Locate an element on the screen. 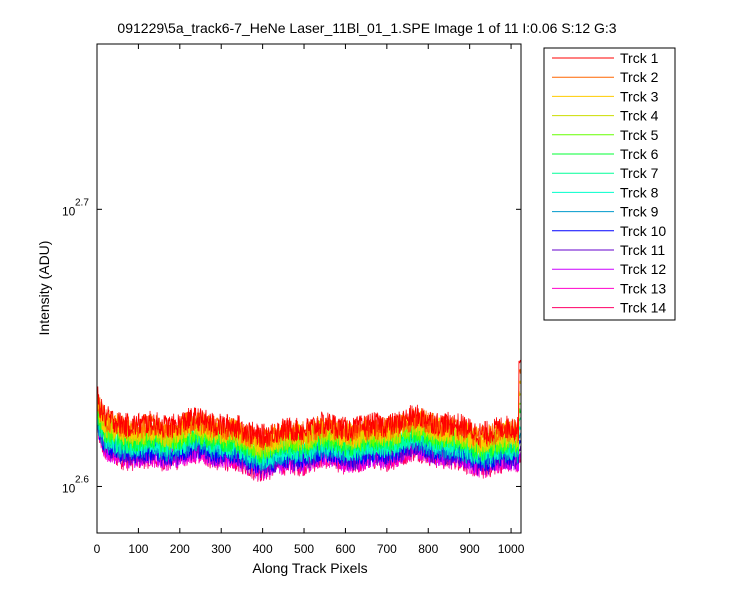 This screenshot has height=600, width=750. y-tick-label-exponent: 2.7 is located at coordinates (82, 202).